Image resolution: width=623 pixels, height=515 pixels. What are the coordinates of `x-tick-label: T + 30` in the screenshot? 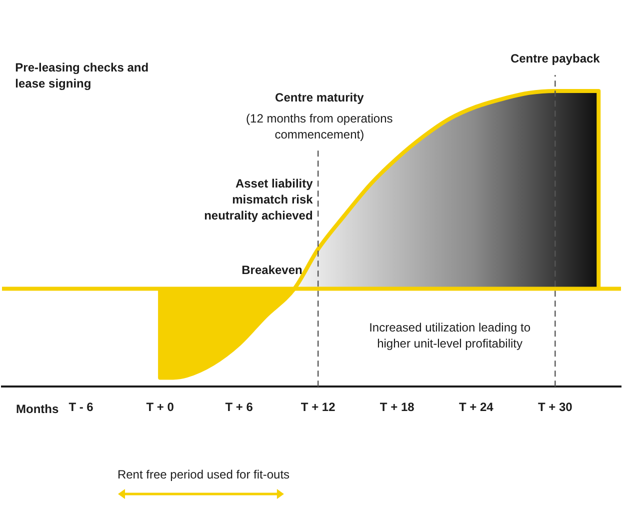 It's located at (555, 407).